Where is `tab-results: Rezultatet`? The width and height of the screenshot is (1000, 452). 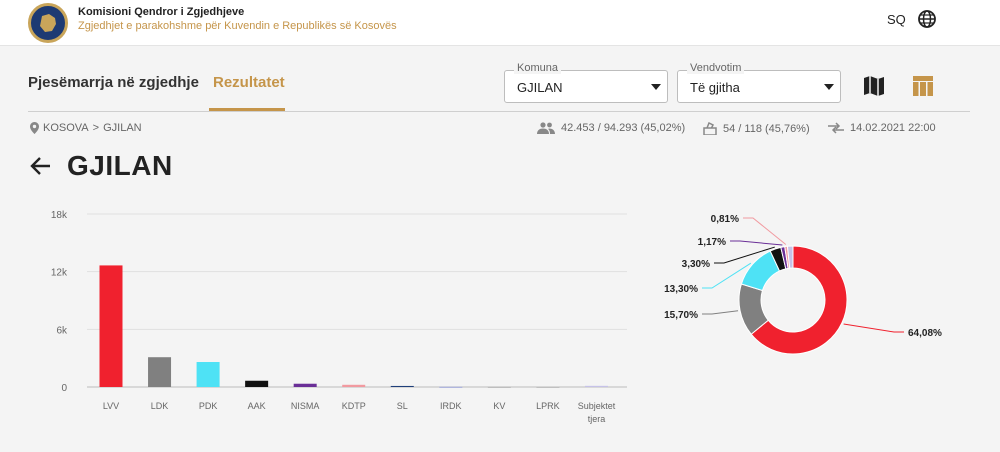
tab-results: Rezultatet is located at coordinates (249, 82).